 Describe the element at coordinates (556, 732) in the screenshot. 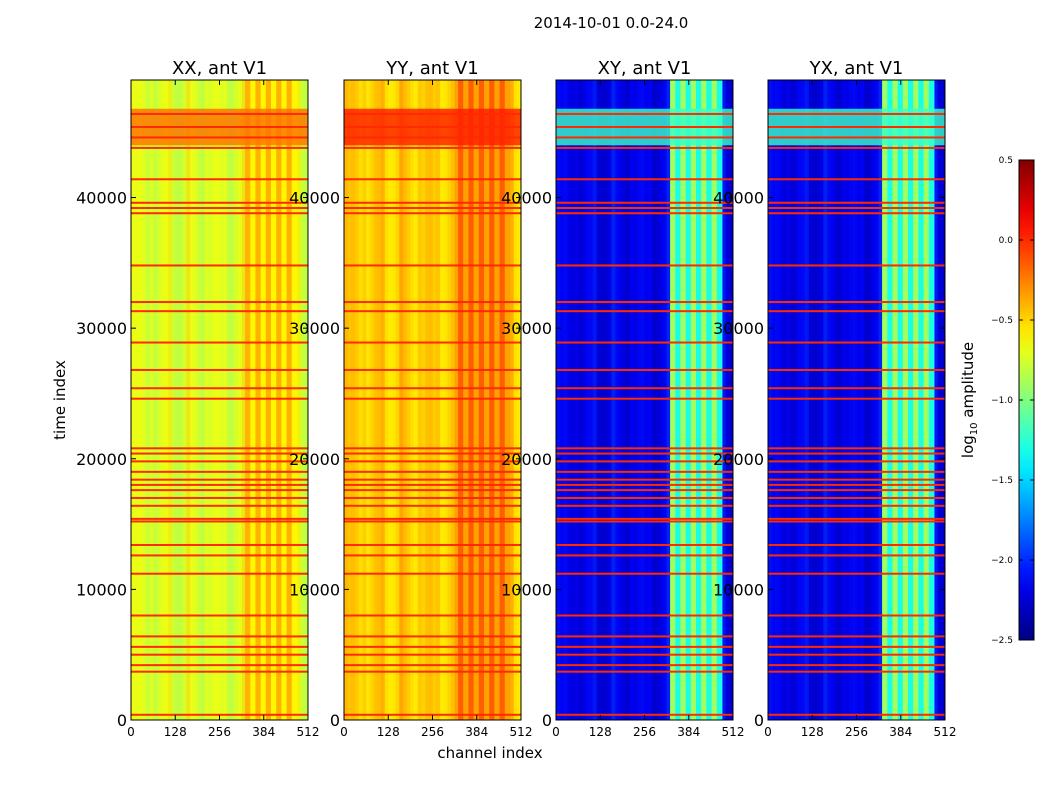

I see `x-tick-label: 0` at that location.